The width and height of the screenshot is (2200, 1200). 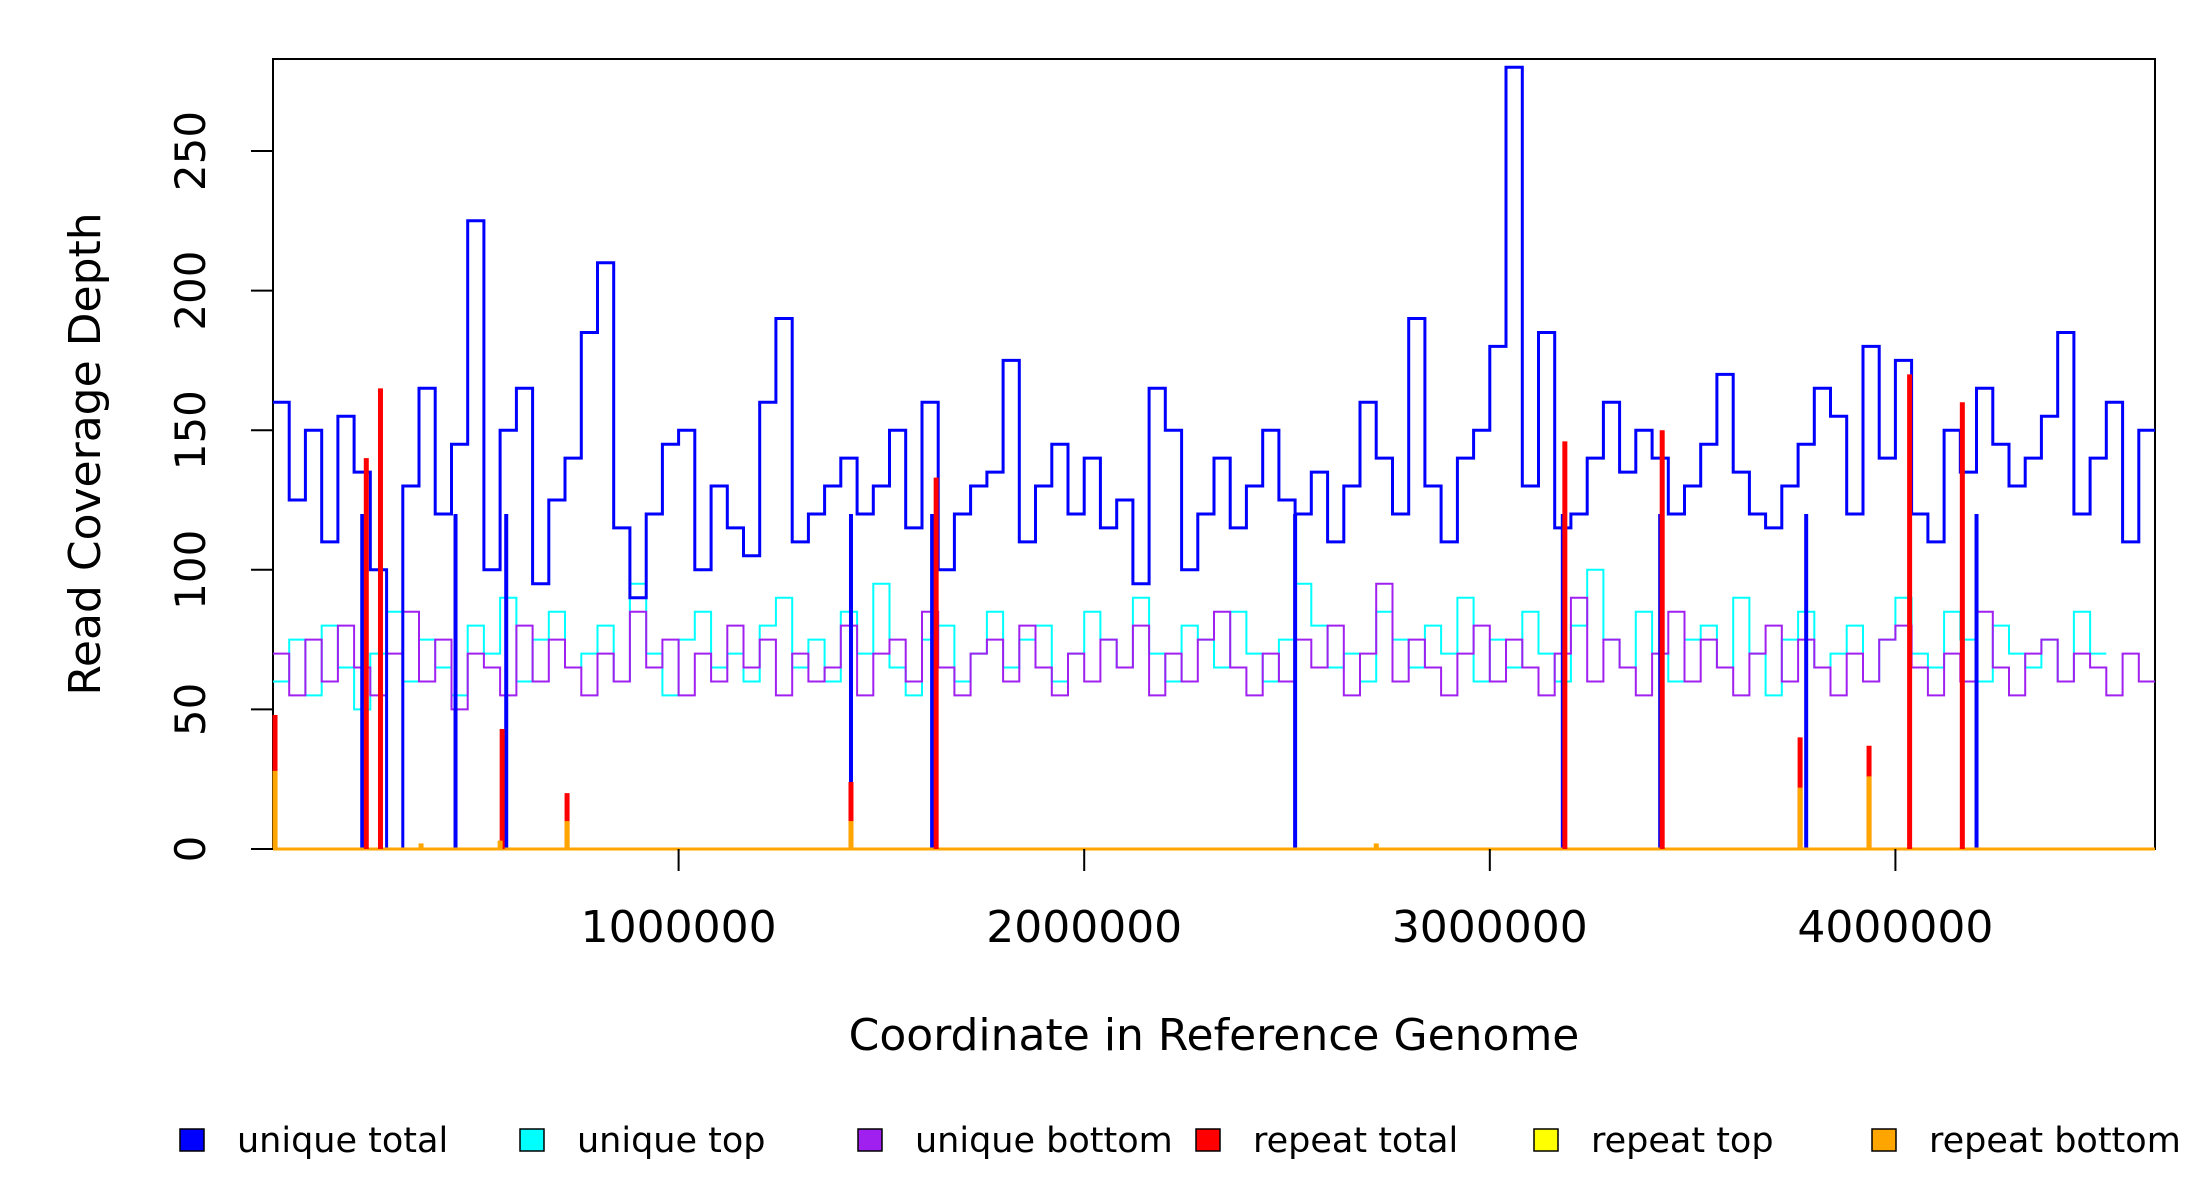 I want to click on y-tick-label: 150, so click(x=190, y=430).